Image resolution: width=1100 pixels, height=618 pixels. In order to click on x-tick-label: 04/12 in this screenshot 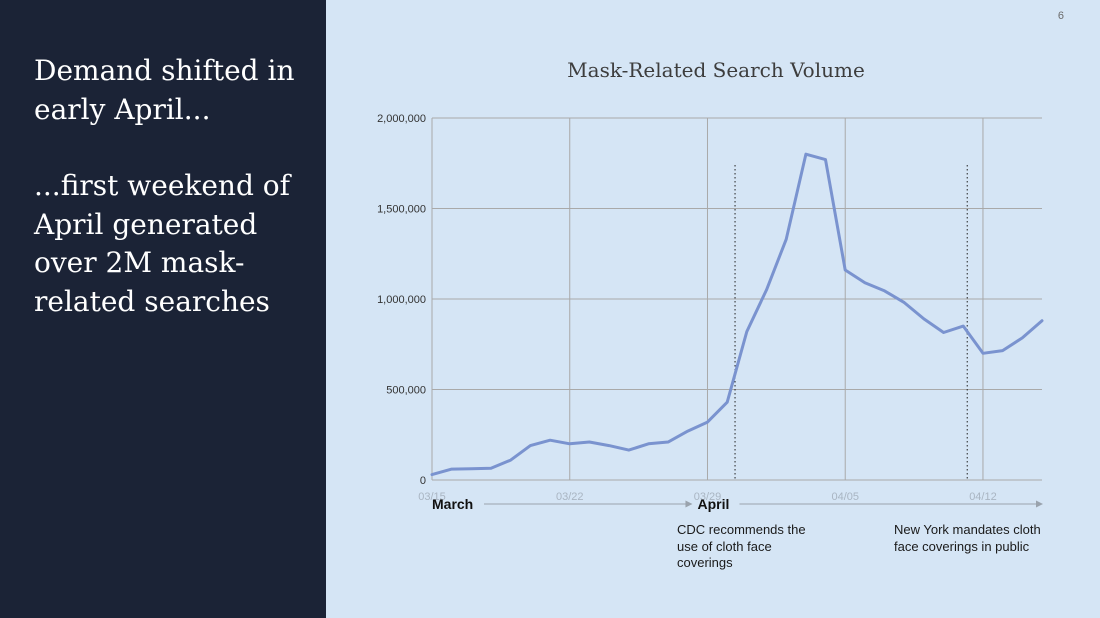, I will do `click(983, 497)`.